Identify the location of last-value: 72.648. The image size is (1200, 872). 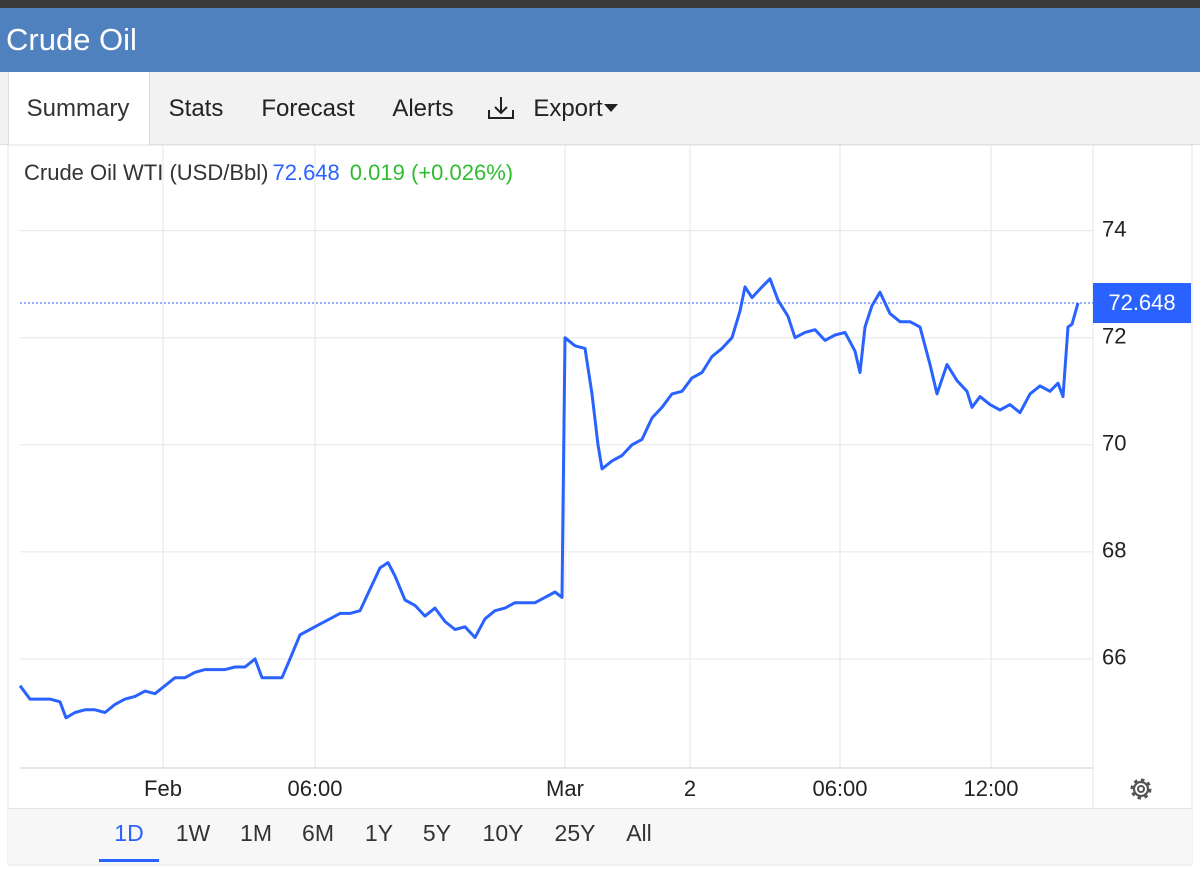
(306, 172).